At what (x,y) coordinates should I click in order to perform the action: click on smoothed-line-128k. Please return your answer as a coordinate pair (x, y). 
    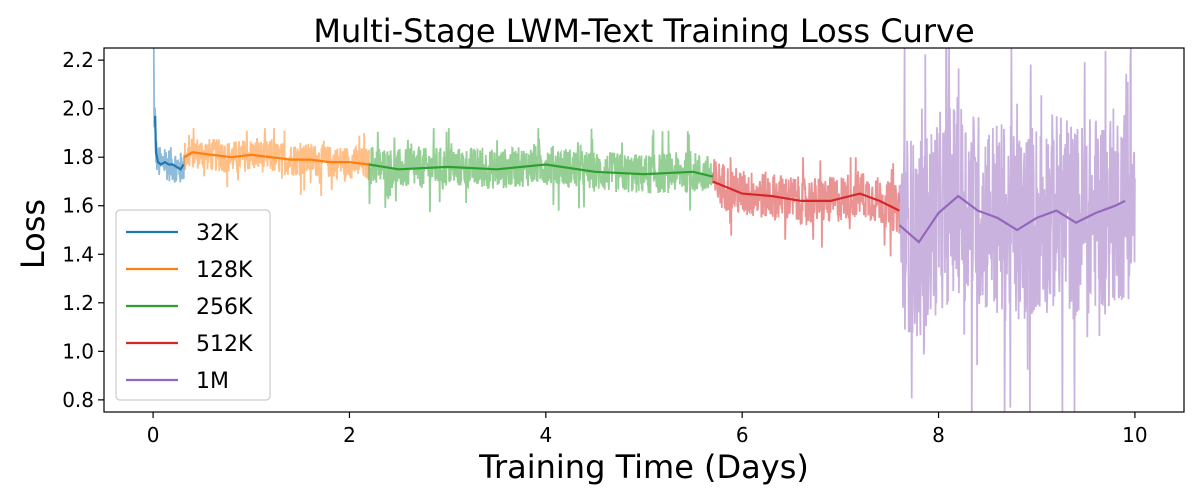
    Looking at the image, I should click on (276, 158).